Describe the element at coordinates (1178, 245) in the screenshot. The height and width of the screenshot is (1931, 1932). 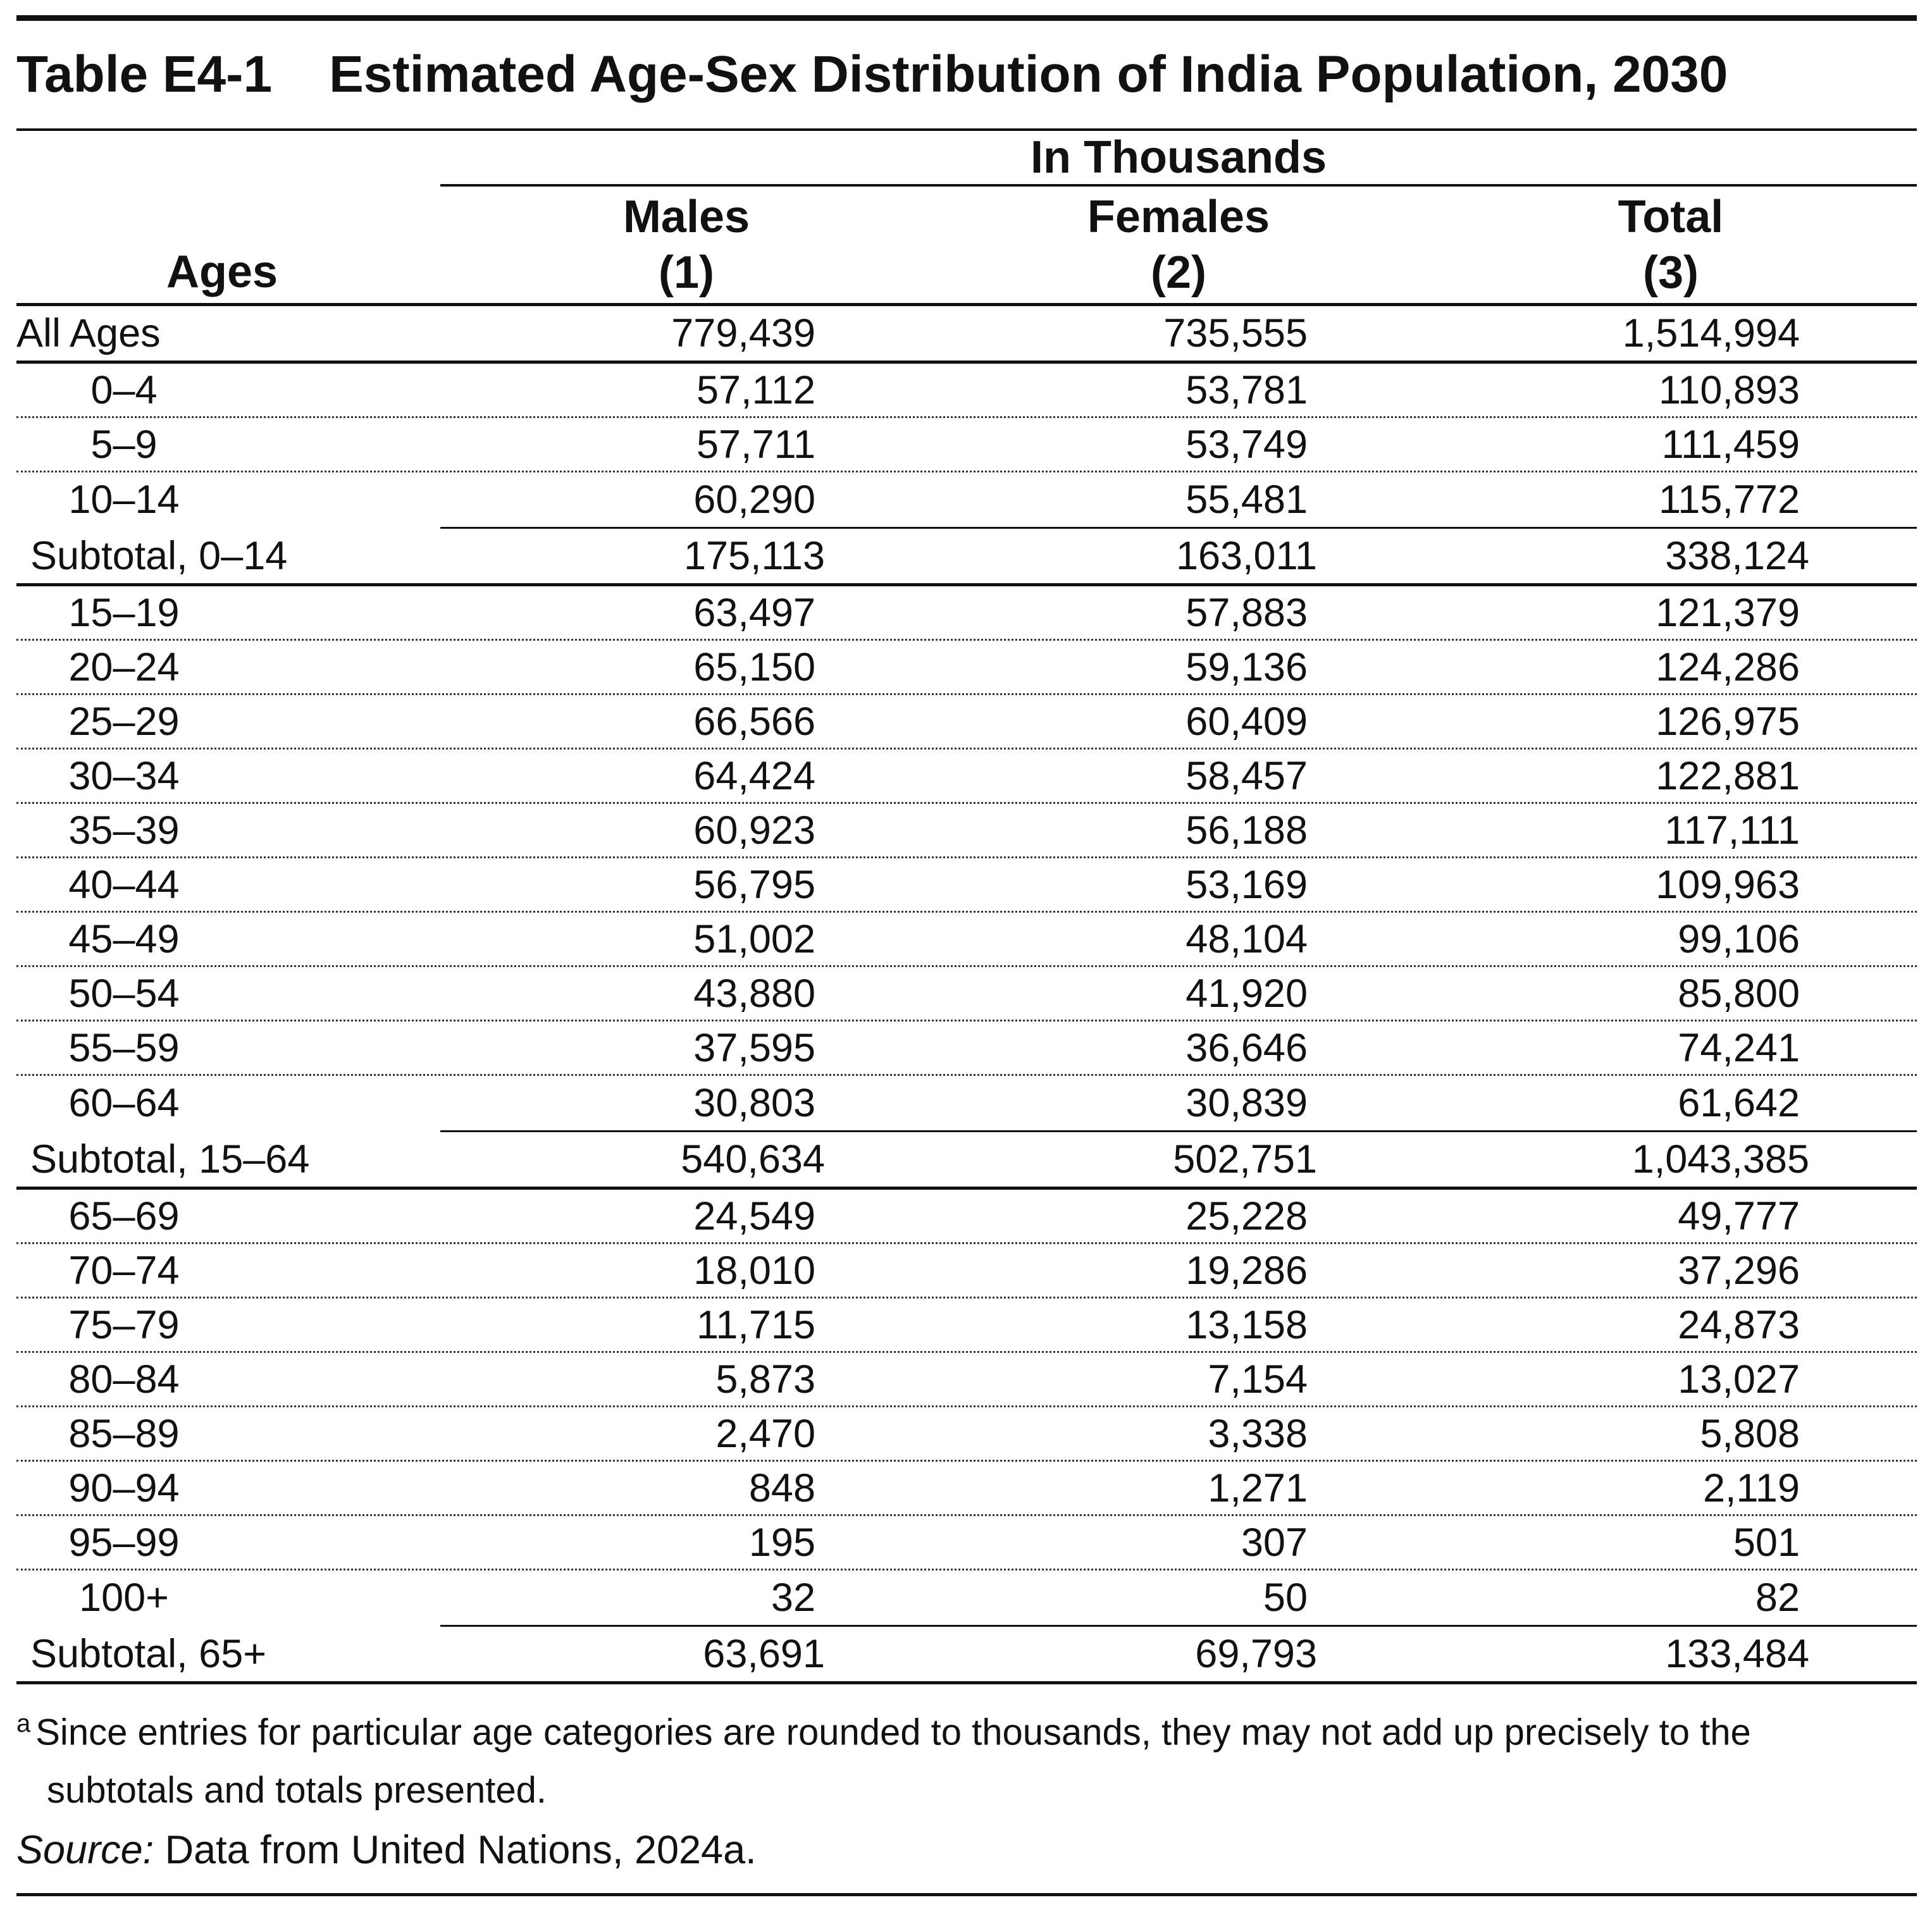
I see `females-header: Females (2)` at that location.